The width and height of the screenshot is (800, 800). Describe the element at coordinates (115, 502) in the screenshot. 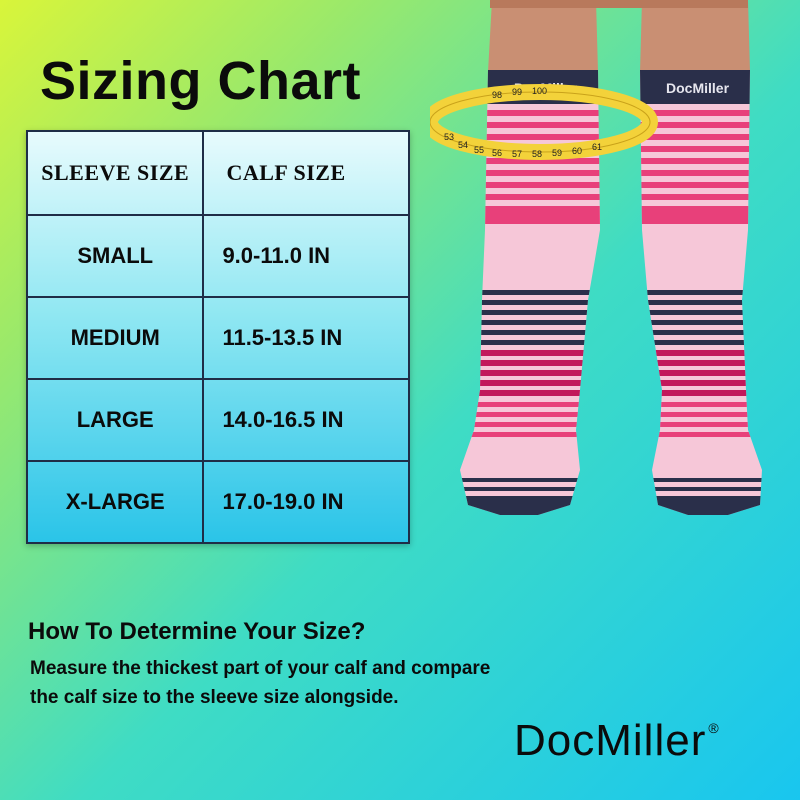

I see `size-cell: X-LARGE` at that location.